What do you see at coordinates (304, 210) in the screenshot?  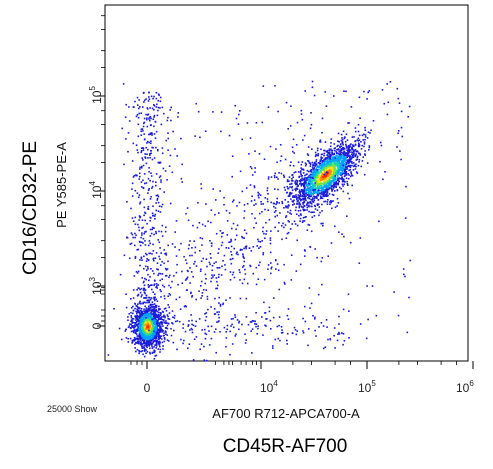 I see `data-point-2079` at bounding box center [304, 210].